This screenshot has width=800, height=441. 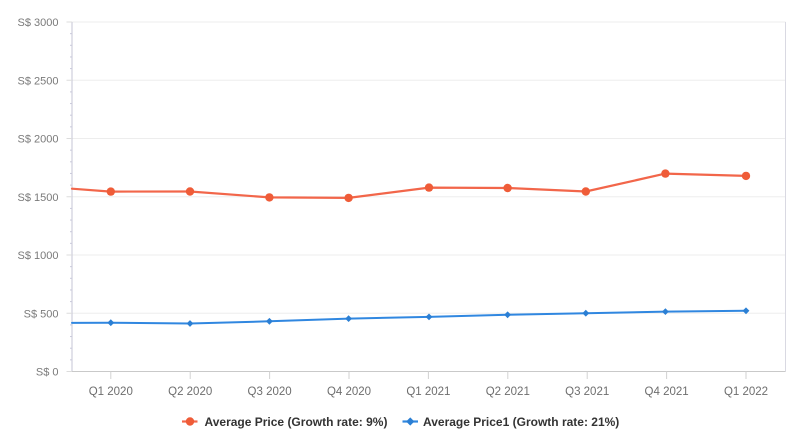 I want to click on svg-text: S$ 500, so click(x=41, y=314).